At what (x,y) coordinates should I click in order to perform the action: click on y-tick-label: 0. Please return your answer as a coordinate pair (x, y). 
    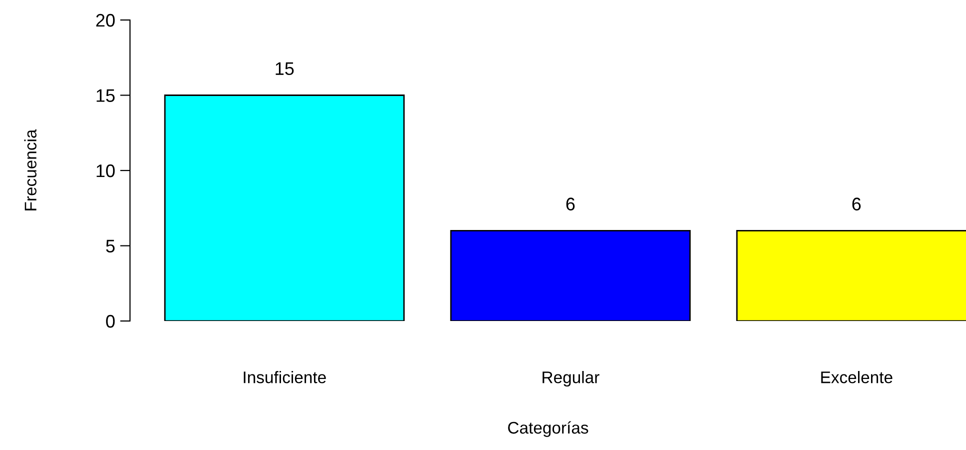
    Looking at the image, I should click on (110, 321).